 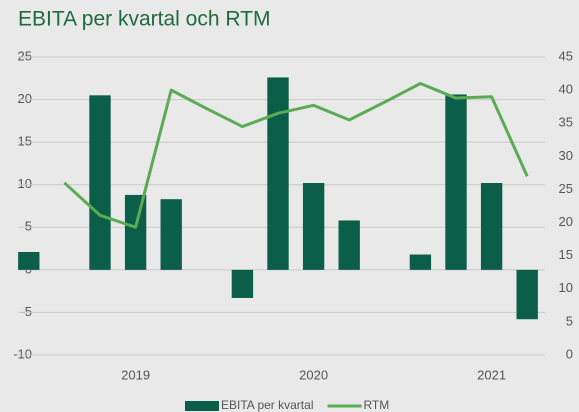 I want to click on y2-tick-label: 0, so click(x=569, y=353).